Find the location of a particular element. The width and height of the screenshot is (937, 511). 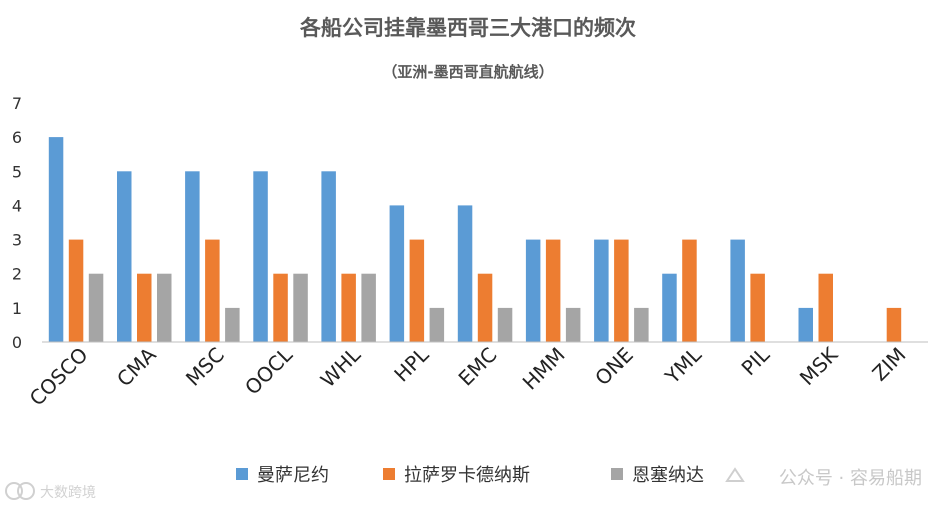

y-tick-label: 4 is located at coordinates (17, 205).